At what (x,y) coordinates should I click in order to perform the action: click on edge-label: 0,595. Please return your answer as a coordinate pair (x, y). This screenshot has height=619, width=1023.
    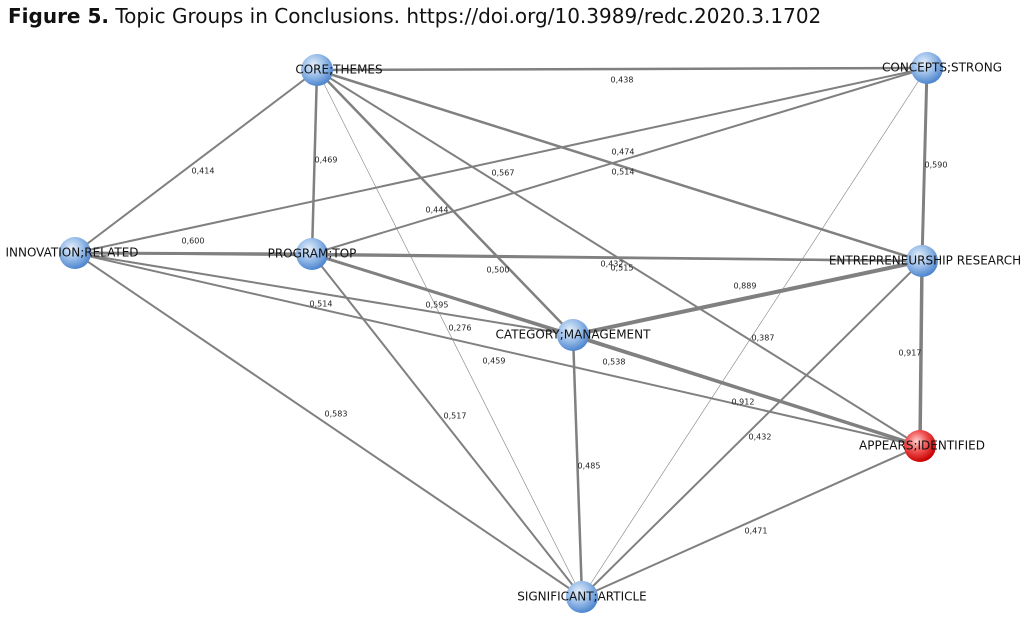
    Looking at the image, I should click on (437, 305).